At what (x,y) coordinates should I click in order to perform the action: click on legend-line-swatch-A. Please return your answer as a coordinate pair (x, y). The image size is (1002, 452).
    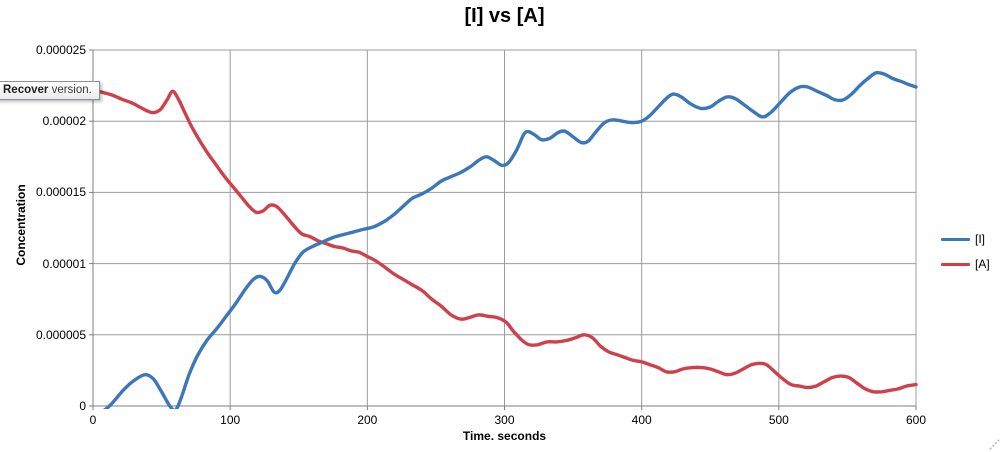
    Looking at the image, I should click on (955, 264).